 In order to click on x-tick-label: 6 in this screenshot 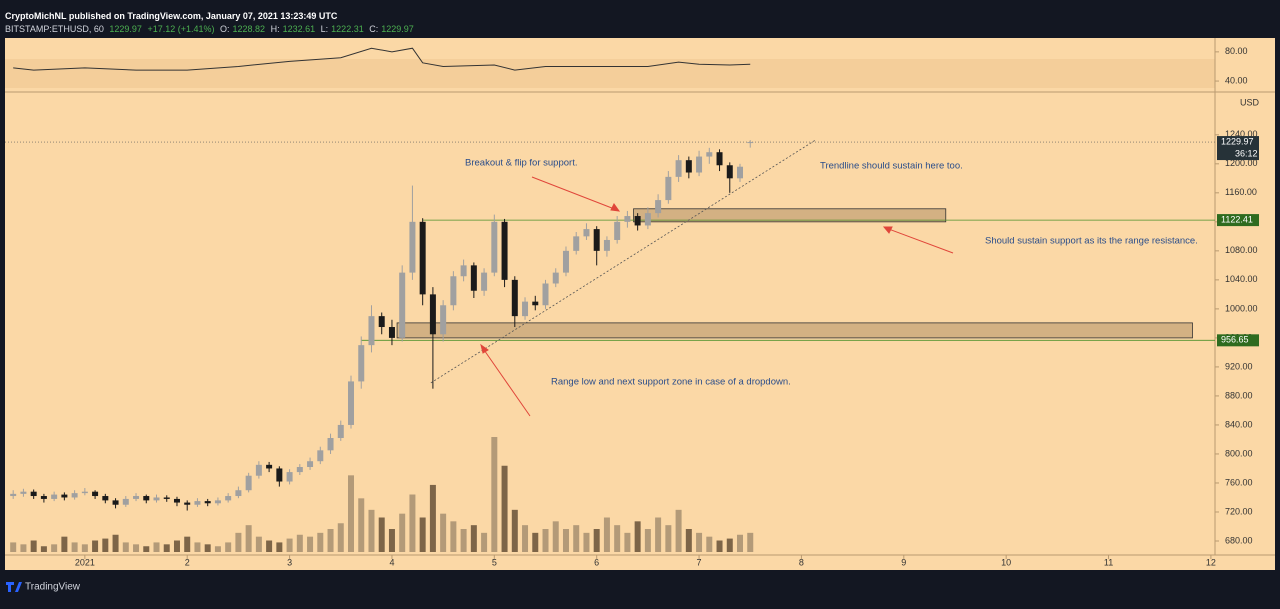, I will do `click(596, 562)`.